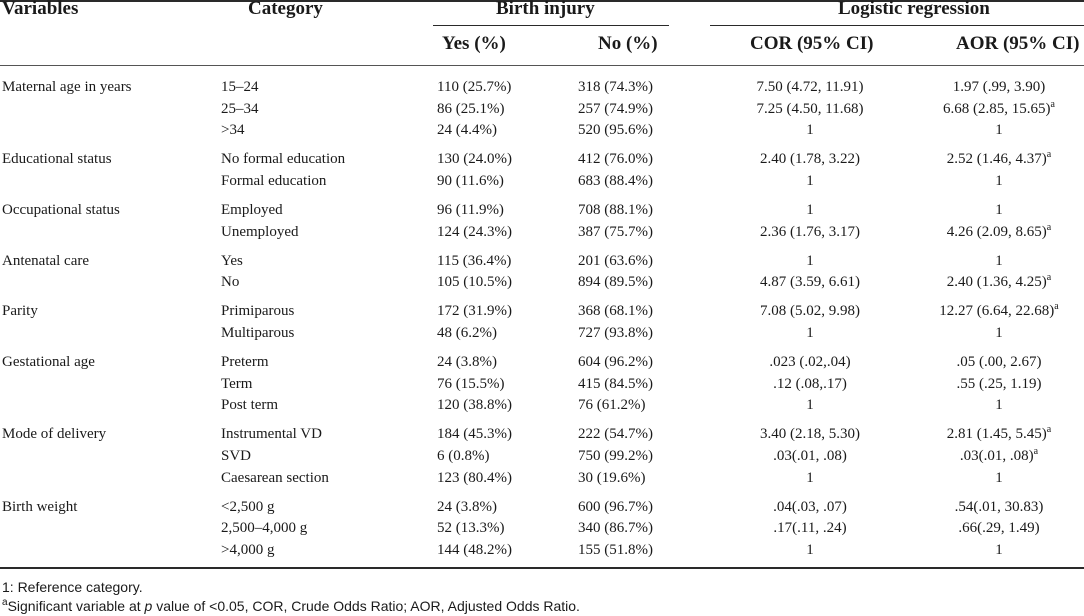 This screenshot has height=616, width=1084. I want to click on aor-cell-text: .03(.01, .08), so click(996, 456).